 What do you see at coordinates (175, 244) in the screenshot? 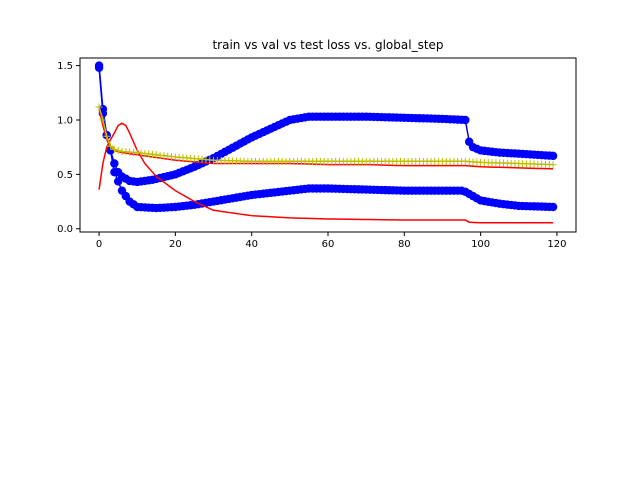
I see `x-tick-label: 20` at bounding box center [175, 244].